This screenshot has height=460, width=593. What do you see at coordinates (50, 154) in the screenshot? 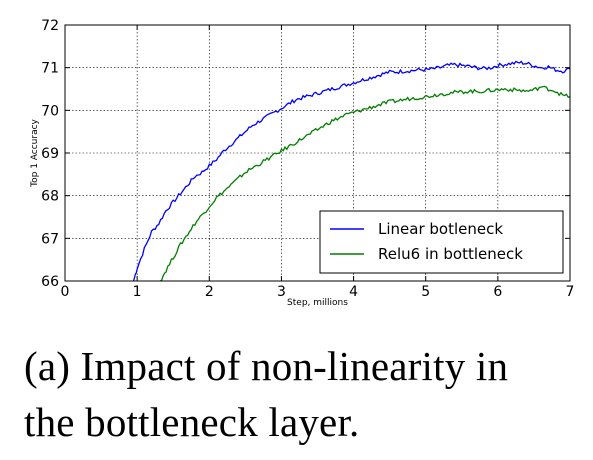
I see `y-tick-label: 69` at bounding box center [50, 154].